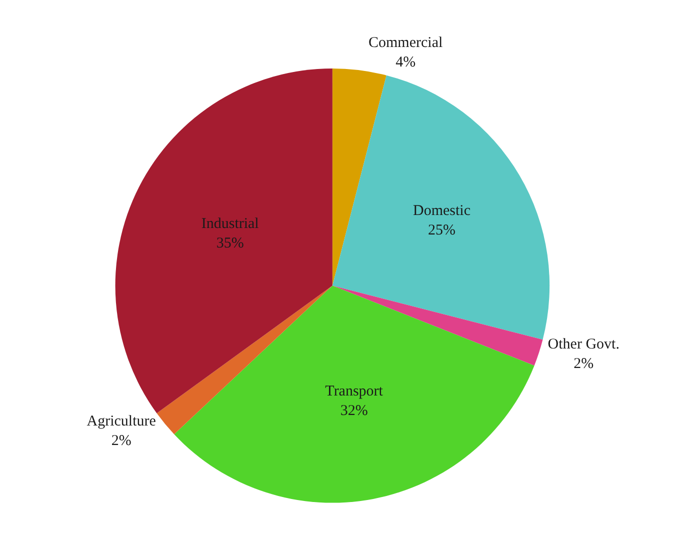 Image resolution: width=678 pixels, height=548 pixels. I want to click on data-label: 32%, so click(354, 411).